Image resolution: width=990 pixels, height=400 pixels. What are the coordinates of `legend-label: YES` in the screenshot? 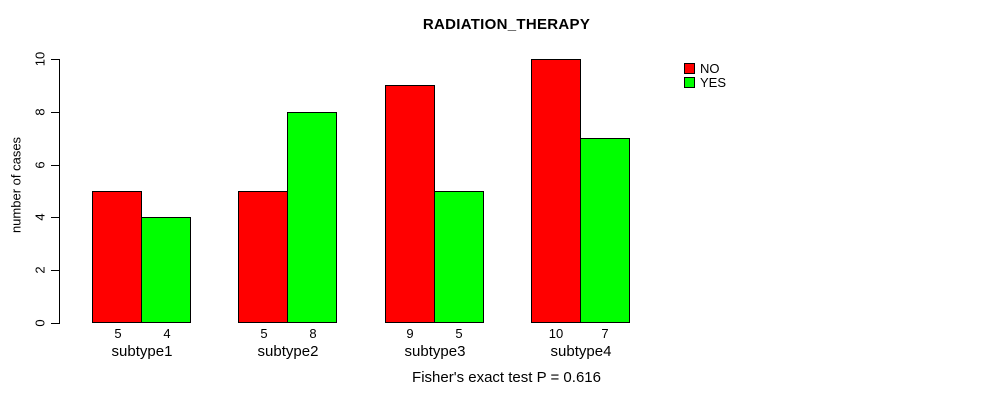 It's located at (713, 82).